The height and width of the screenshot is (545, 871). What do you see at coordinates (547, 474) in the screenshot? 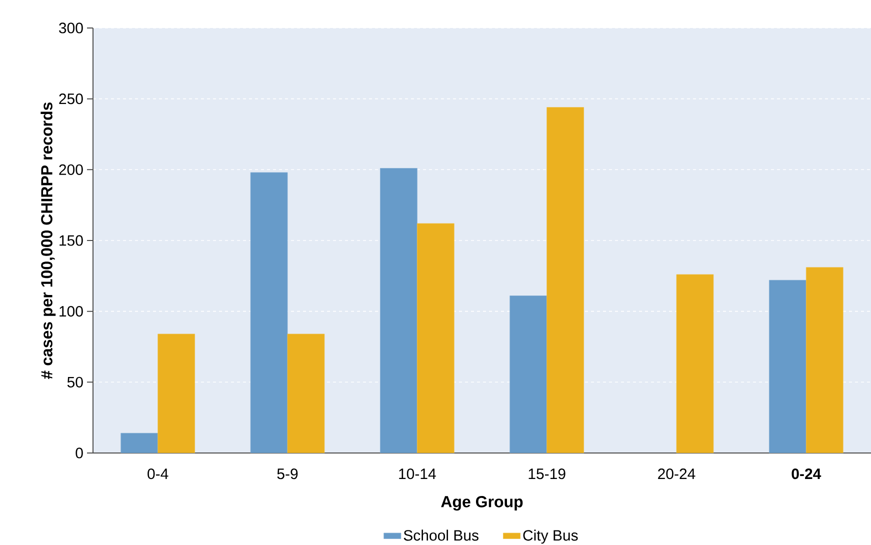
I see `x-tick-label: 15-19` at bounding box center [547, 474].